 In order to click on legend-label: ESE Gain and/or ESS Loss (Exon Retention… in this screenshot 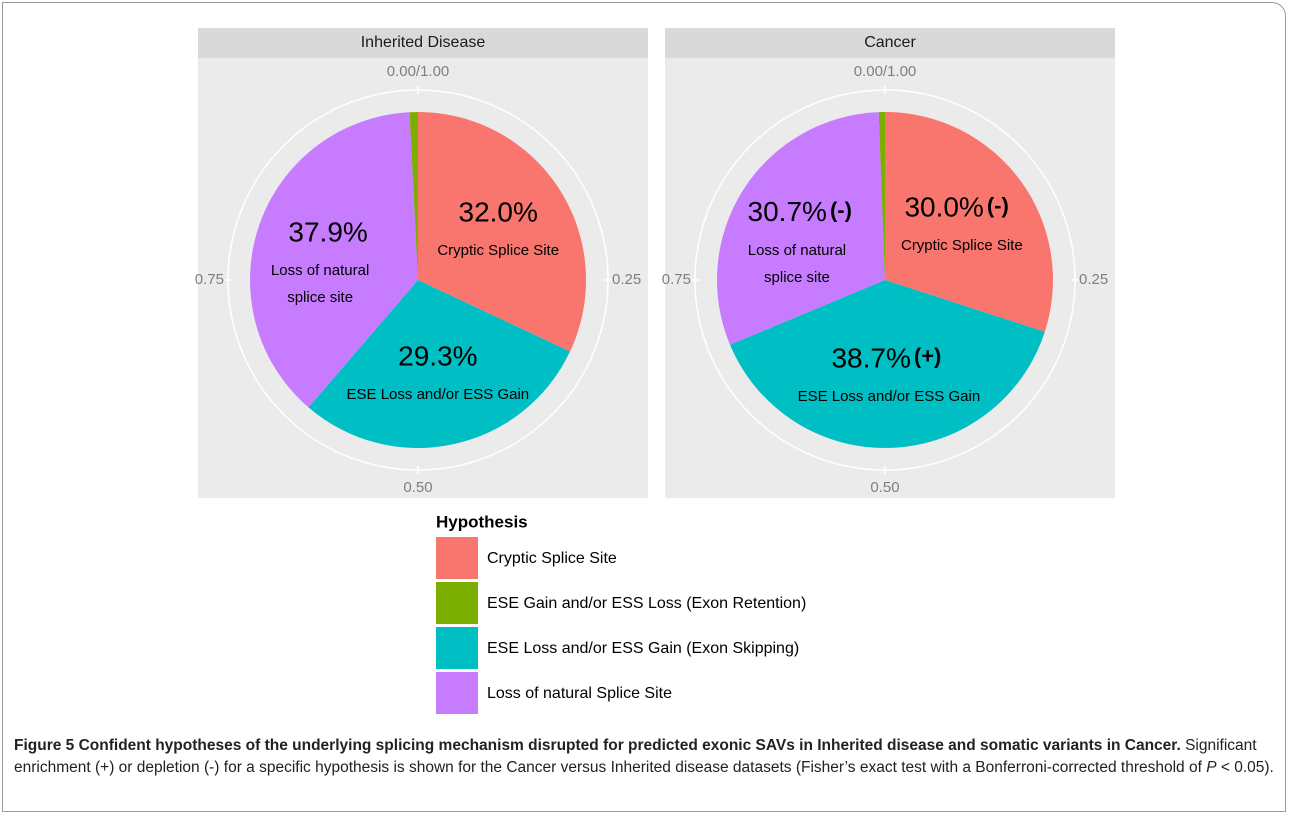, I will do `click(646, 603)`.